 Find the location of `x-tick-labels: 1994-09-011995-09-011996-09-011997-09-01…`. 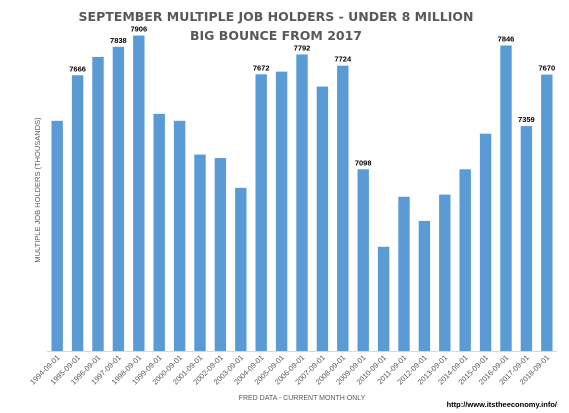

x-tick-labels: 1994-09-011995-09-011996-09-011997-09-01… is located at coordinates (289, 369).